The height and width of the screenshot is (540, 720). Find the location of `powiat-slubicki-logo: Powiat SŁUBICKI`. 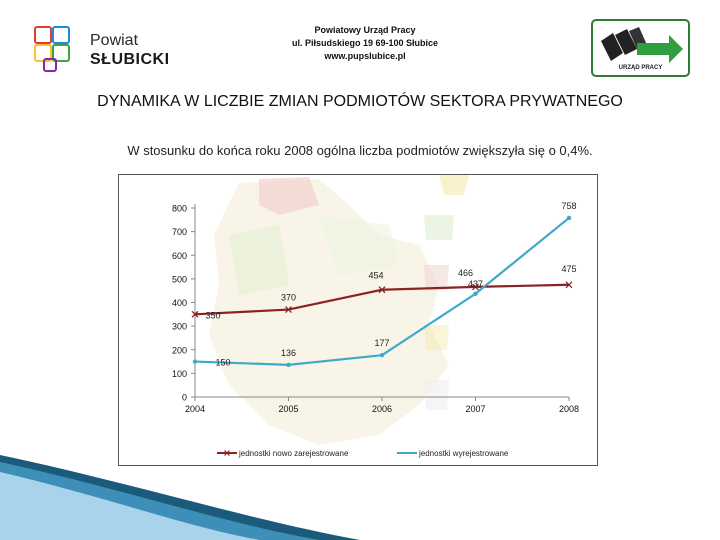

powiat-slubicki-logo: Powiat SŁUBICKI is located at coordinates (100, 49).